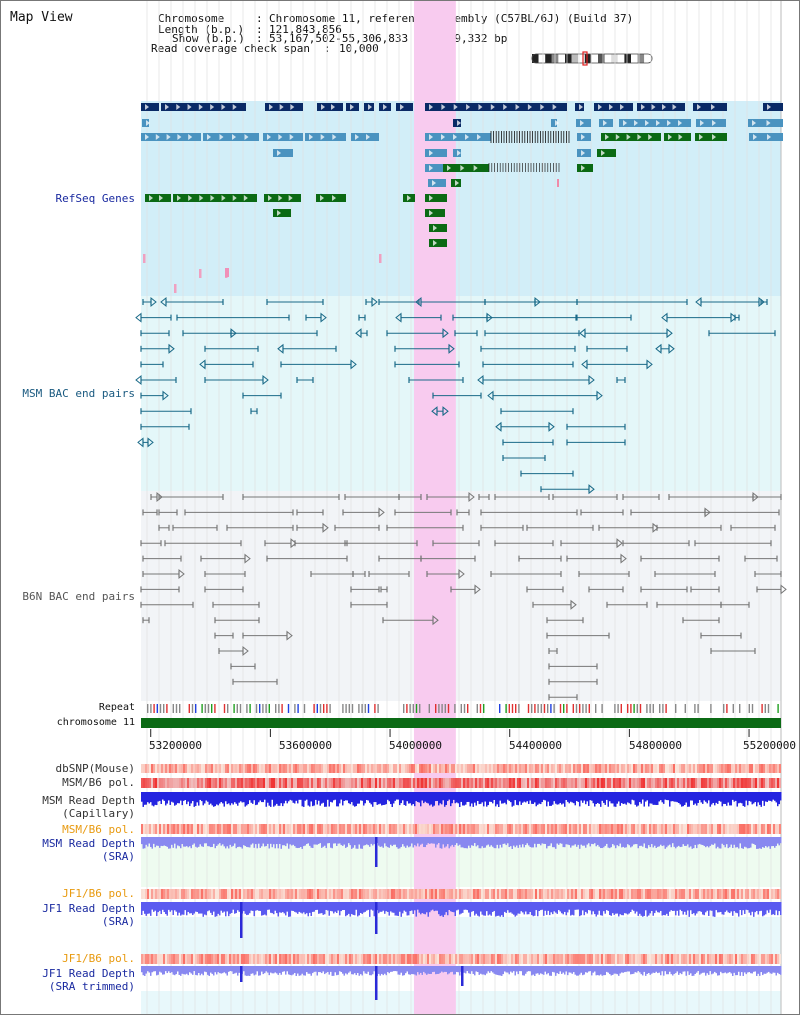 Image resolution: width=800 pixels, height=1015 pixels. Describe the element at coordinates (517, 107) in the screenshot. I see `gene-arrow-icon` at that location.